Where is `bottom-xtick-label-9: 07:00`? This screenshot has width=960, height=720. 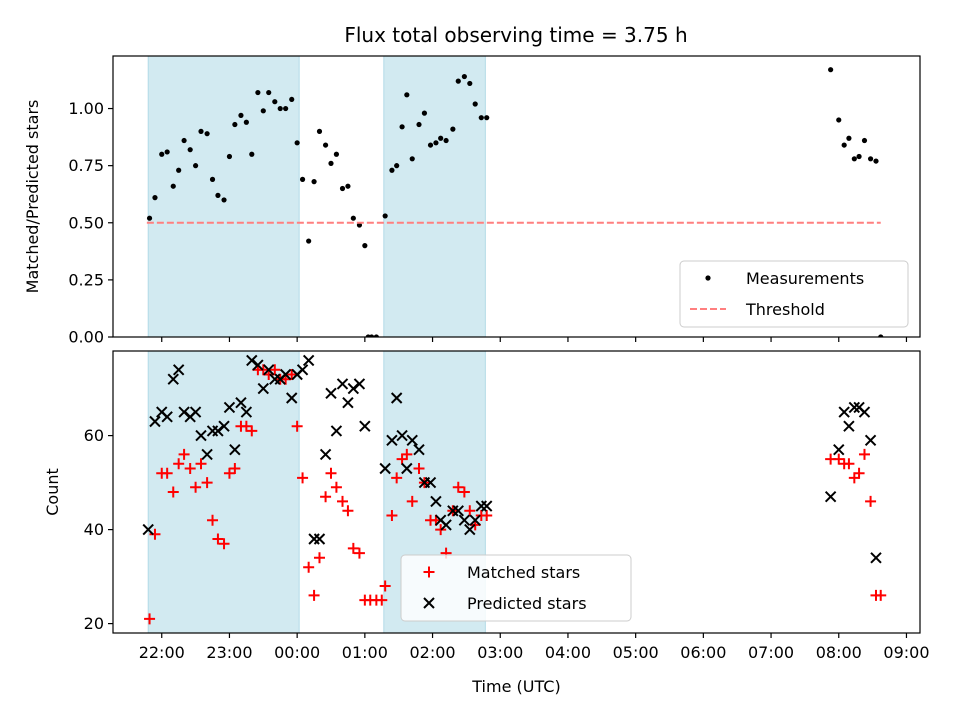
bottom-xtick-label-9: 07:00 is located at coordinates (771, 652).